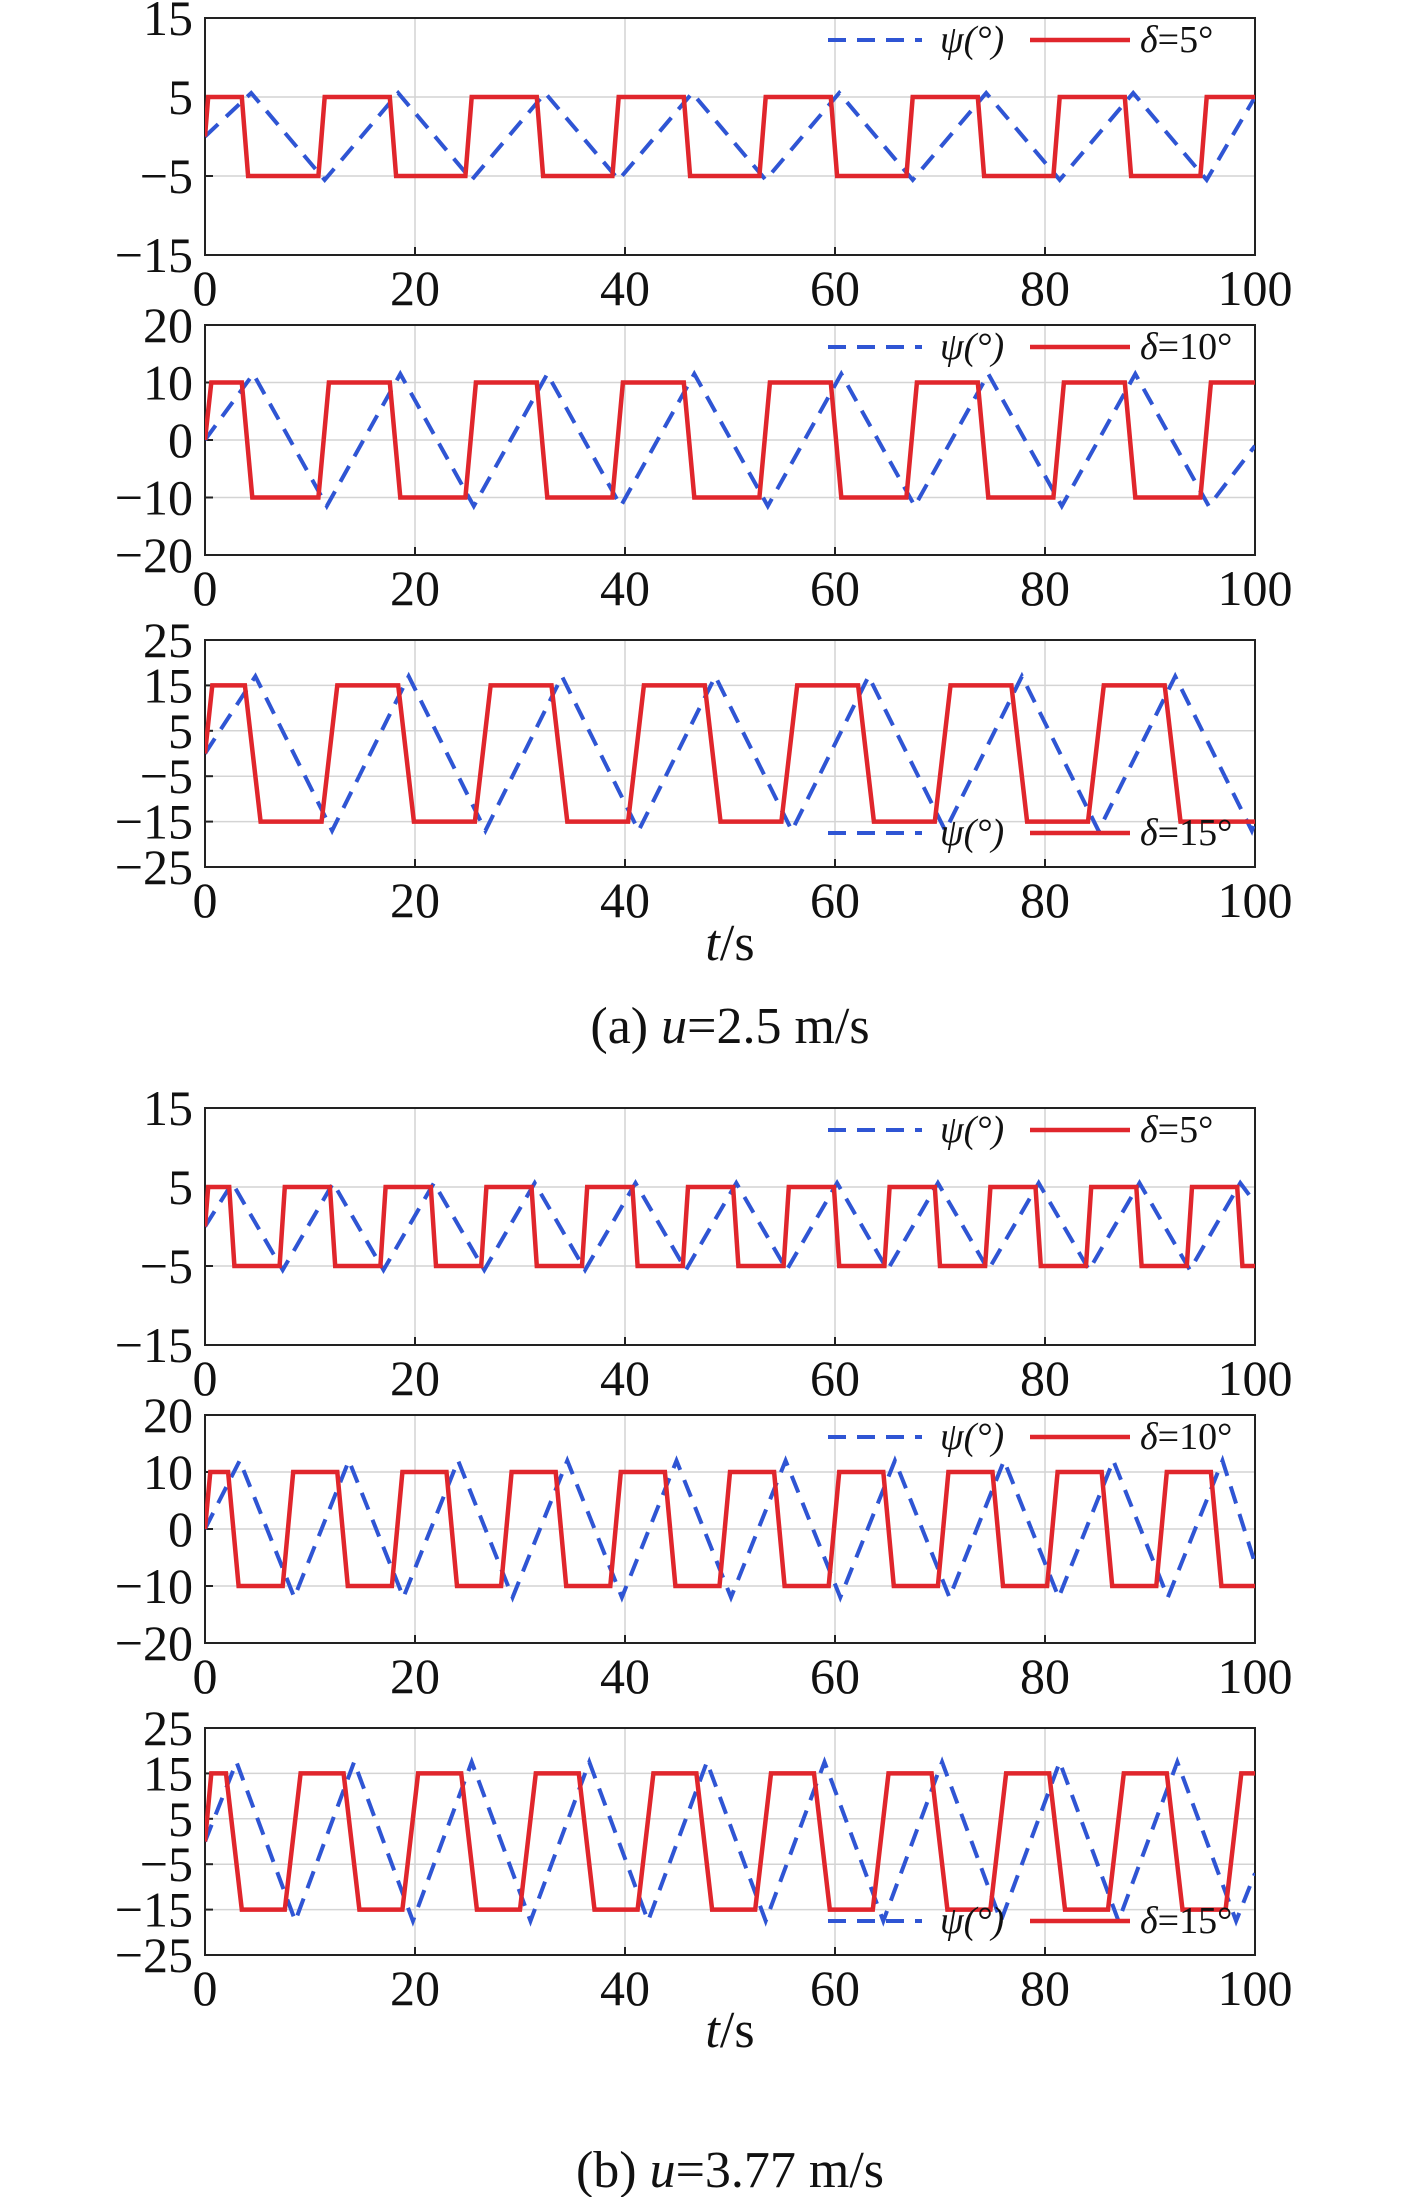 The height and width of the screenshot is (2197, 1417). Describe the element at coordinates (613, 2169) in the screenshot. I see `caption-label: (b)` at that location.